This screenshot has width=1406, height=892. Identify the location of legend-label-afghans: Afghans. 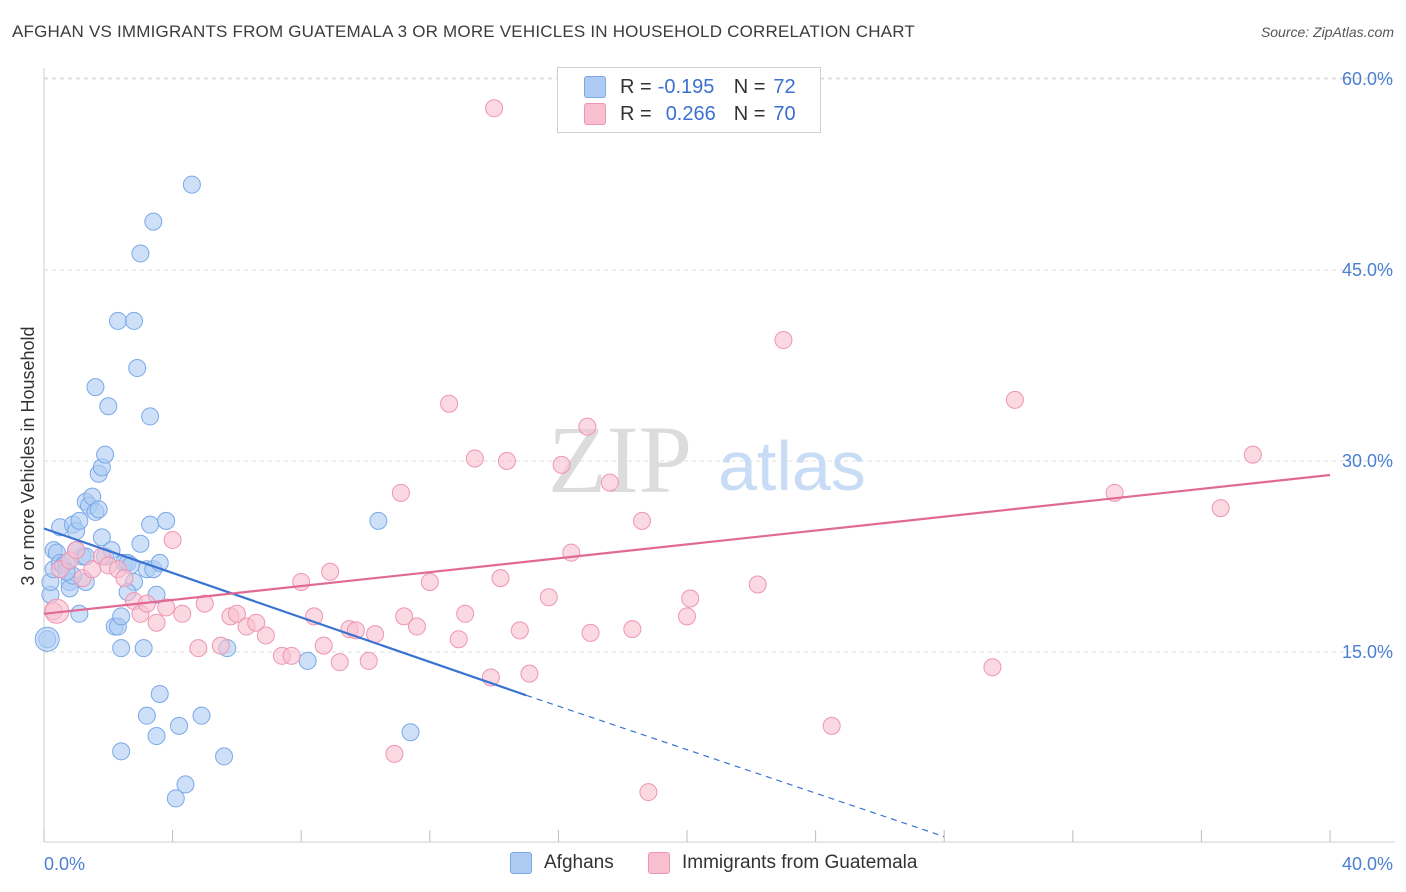
(579, 862).